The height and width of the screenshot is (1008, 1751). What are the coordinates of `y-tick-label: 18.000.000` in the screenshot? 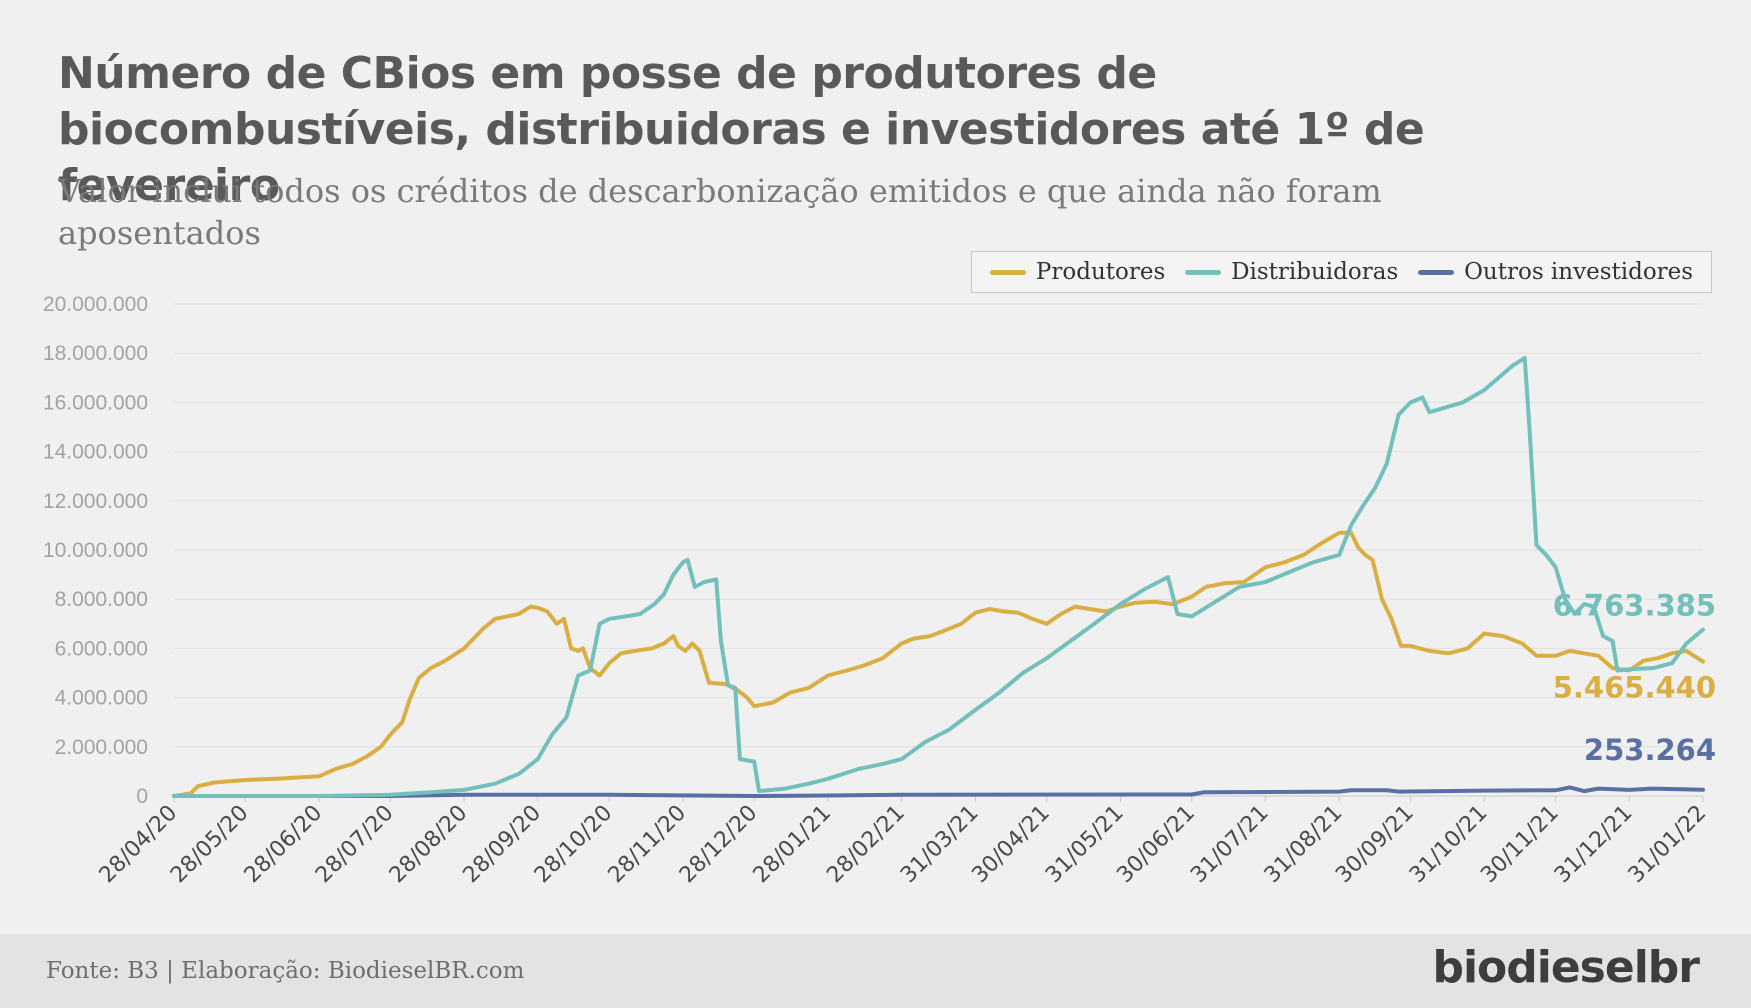 It's located at (95, 353).